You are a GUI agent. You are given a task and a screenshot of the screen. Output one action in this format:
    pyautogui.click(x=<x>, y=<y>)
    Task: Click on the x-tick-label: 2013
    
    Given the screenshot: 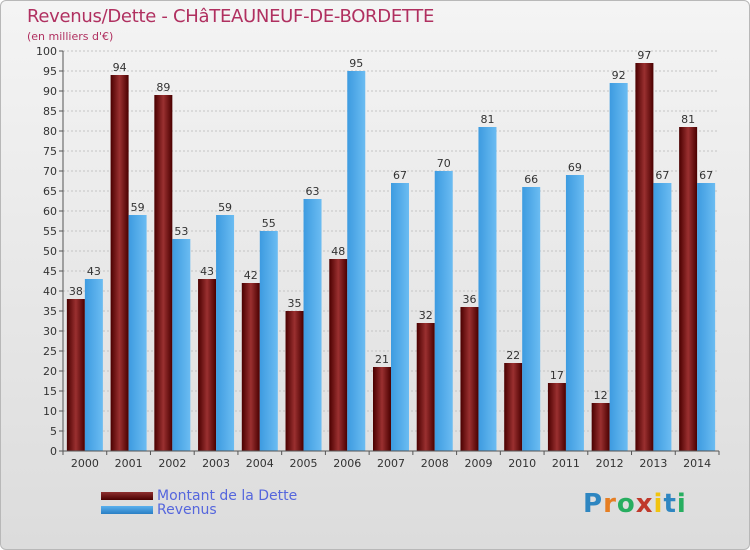 What is the action you would take?
    pyautogui.click(x=653, y=463)
    